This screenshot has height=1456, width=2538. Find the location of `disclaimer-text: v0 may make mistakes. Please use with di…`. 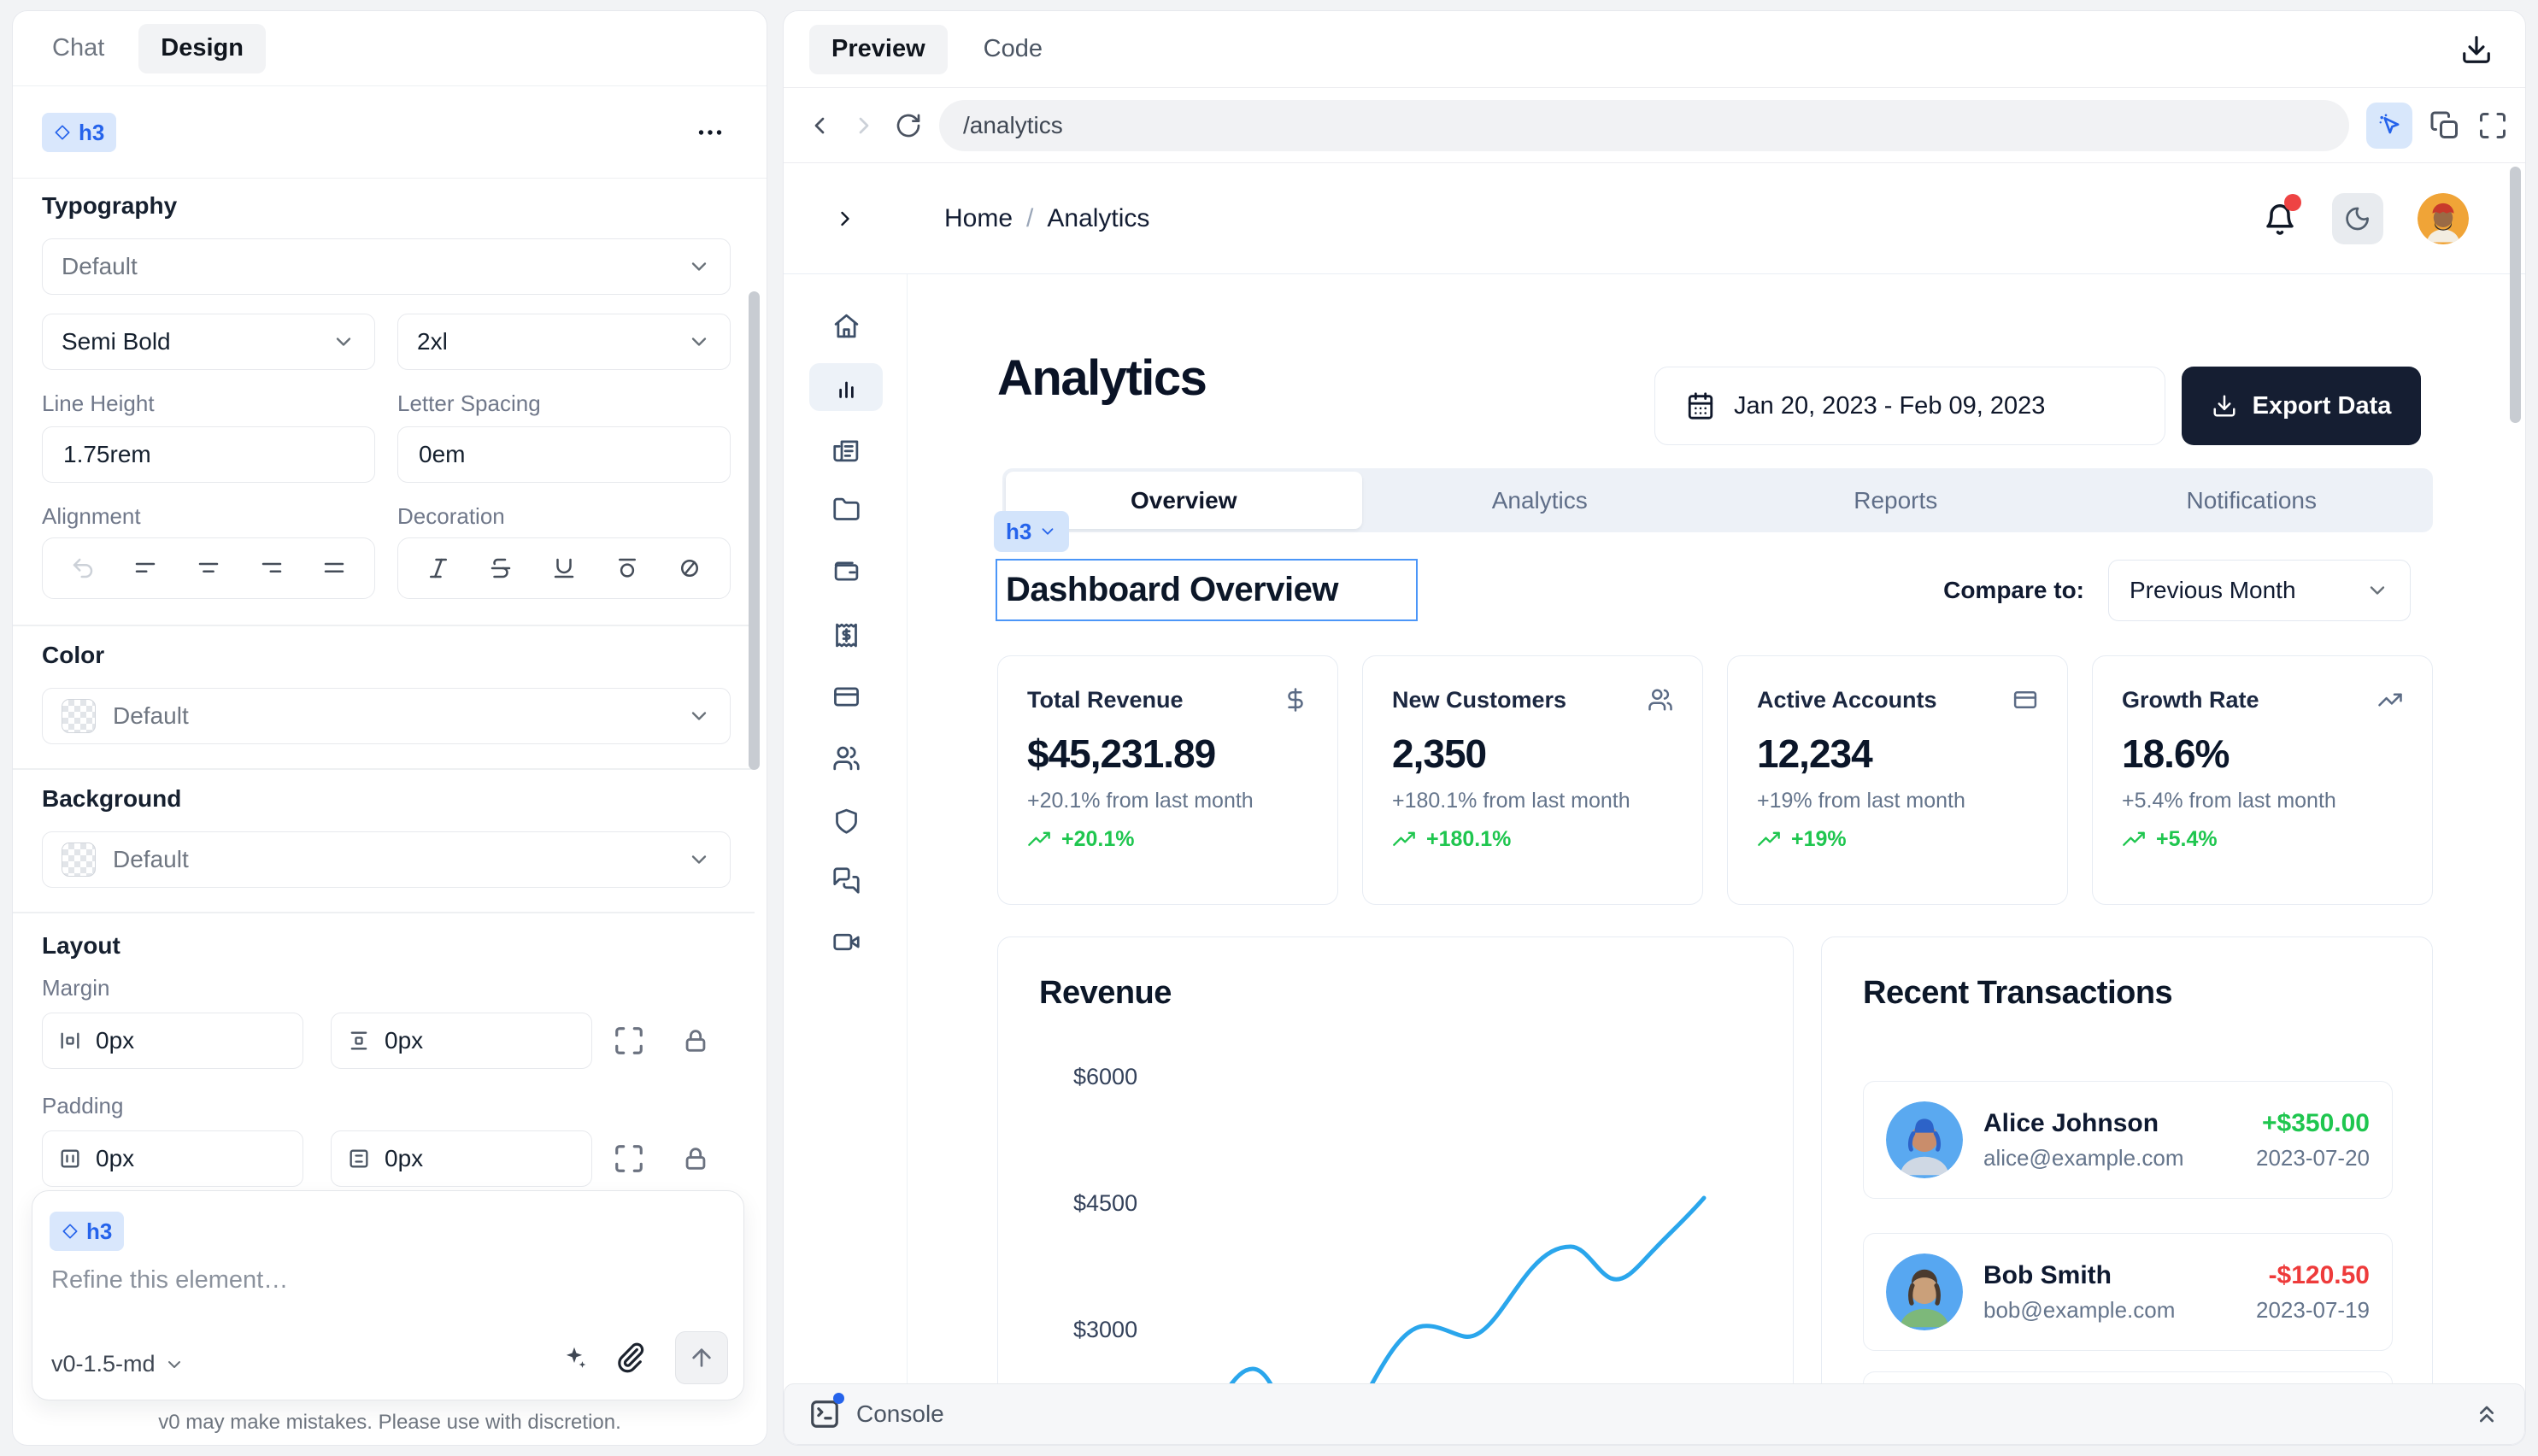

disclaimer-text: v0 may make mistakes. Please use with di… is located at coordinates (389, 1422).